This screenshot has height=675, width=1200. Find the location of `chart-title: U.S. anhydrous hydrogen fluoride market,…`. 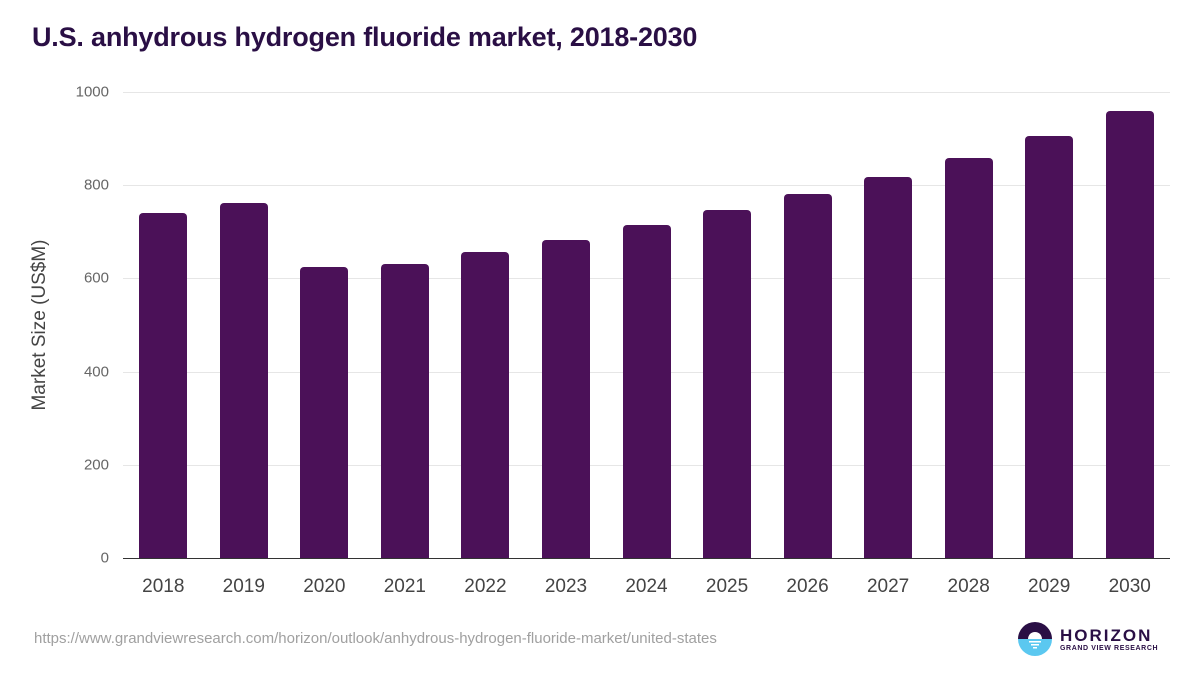

chart-title: U.S. anhydrous hydrogen fluoride market,… is located at coordinates (365, 37).